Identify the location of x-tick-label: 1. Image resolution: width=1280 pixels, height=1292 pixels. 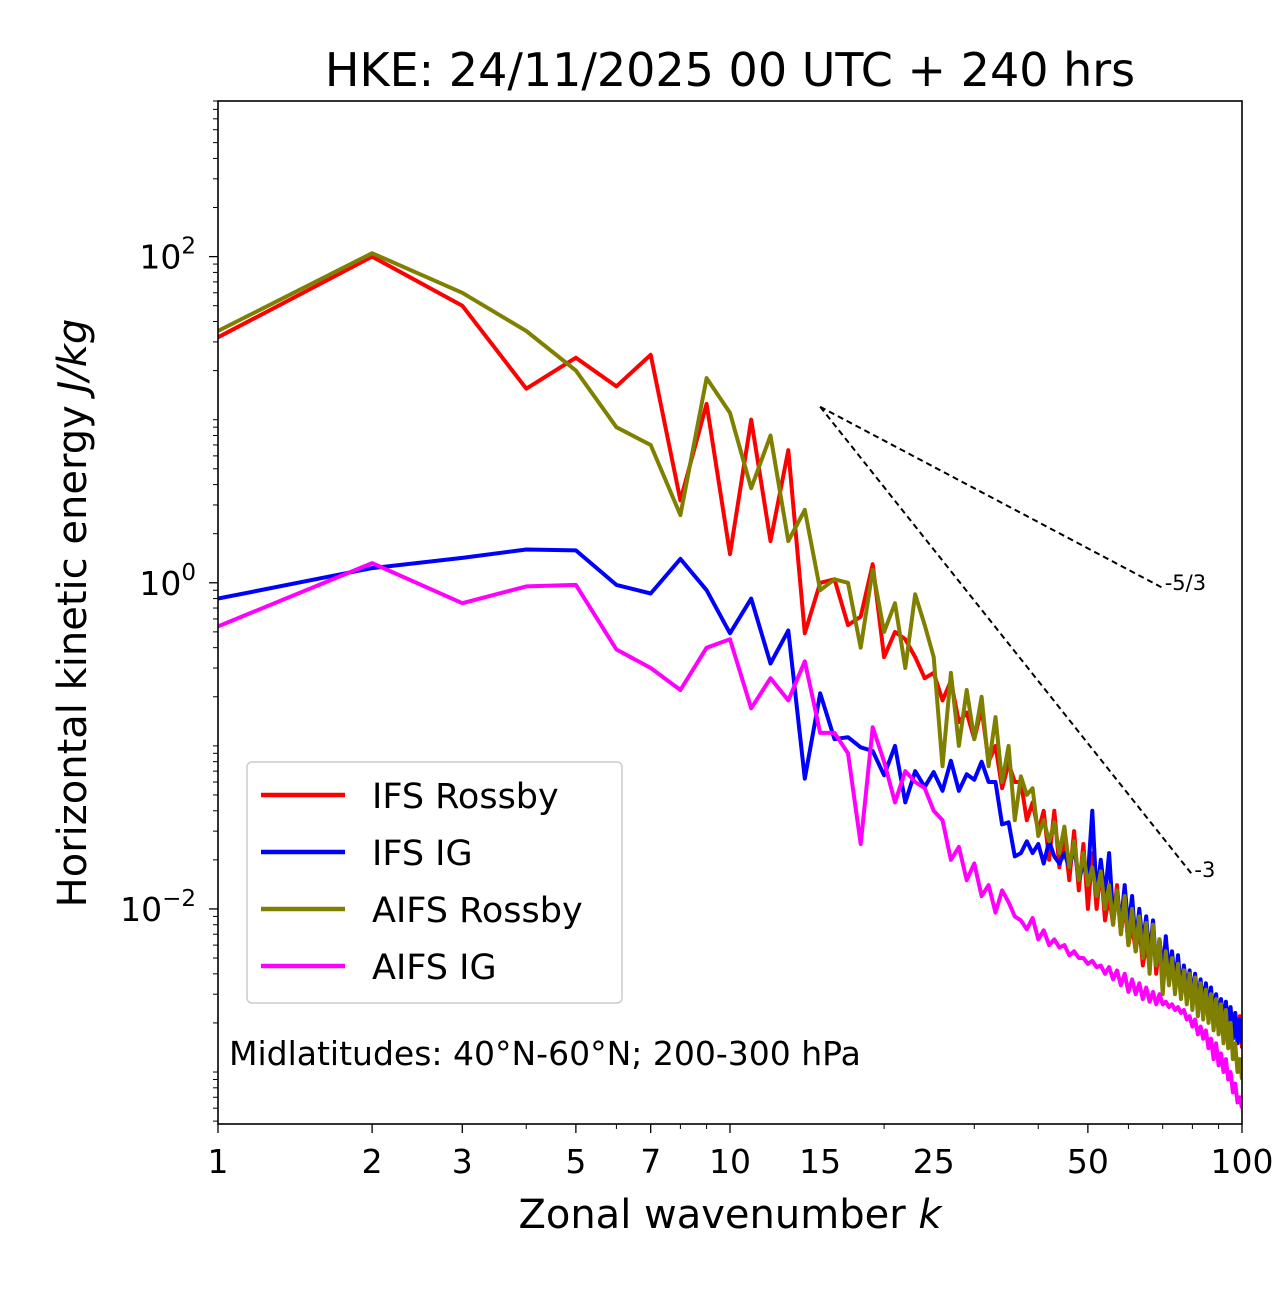
(218, 1161).